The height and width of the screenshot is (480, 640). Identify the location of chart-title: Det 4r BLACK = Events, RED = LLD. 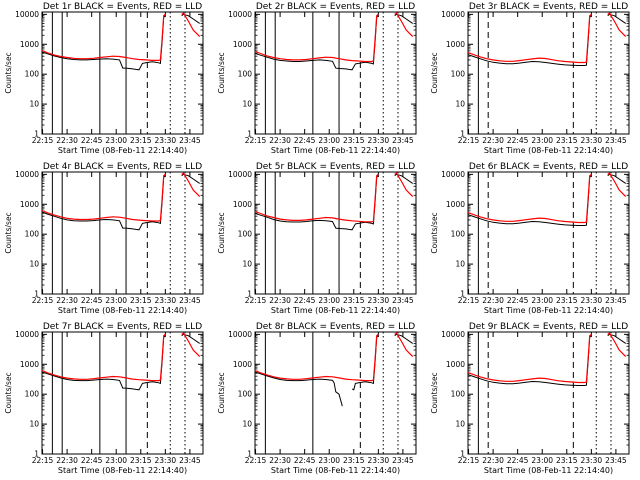
(122, 167).